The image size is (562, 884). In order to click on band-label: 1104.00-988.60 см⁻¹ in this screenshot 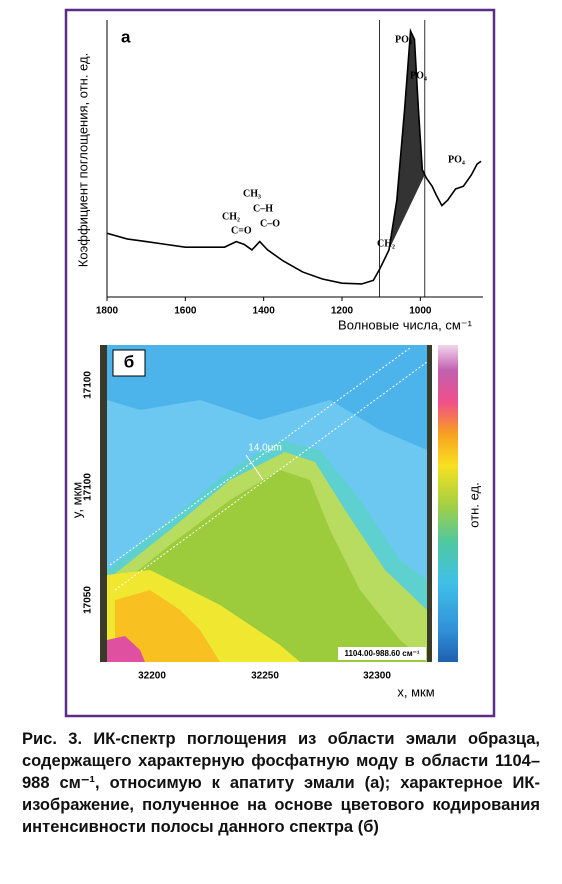, I will do `click(381, 653)`.